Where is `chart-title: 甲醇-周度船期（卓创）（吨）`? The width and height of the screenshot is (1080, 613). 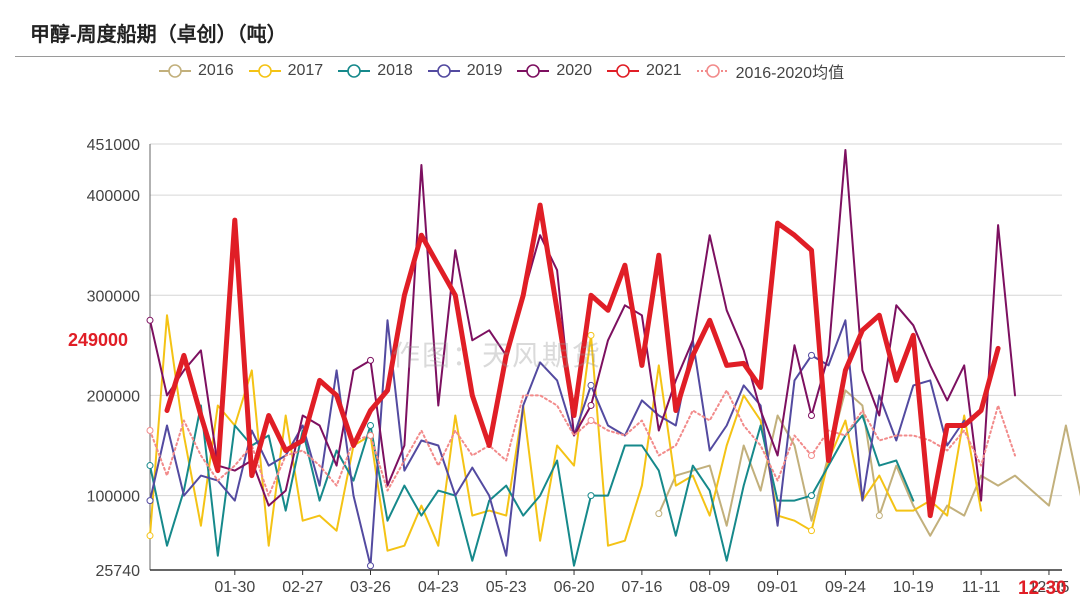
chart-title: 甲醇-周度船期（卓创）（吨） is located at coordinates (158, 35).